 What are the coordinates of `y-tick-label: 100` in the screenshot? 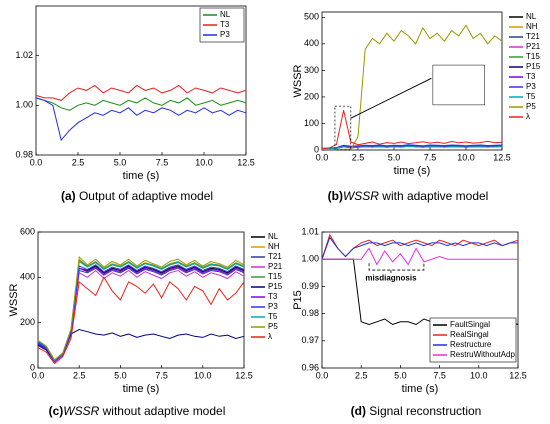 It's located at (311, 123).